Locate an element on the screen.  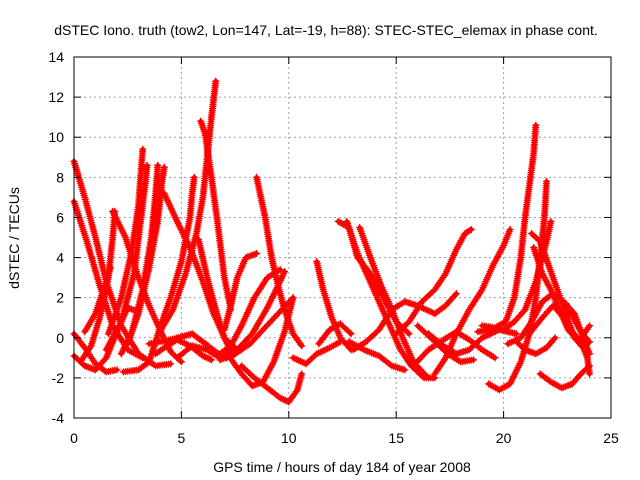
y-tick-label: 12 is located at coordinates (56, 97).